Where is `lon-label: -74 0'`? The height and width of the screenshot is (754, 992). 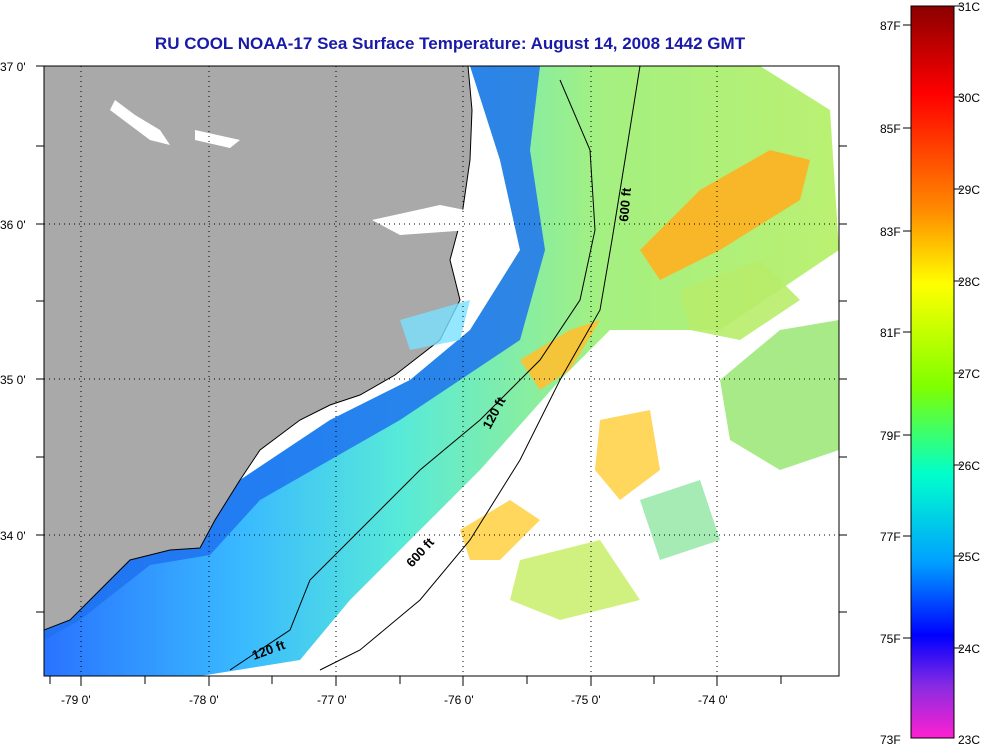 lon-label: -74 0' is located at coordinates (713, 700).